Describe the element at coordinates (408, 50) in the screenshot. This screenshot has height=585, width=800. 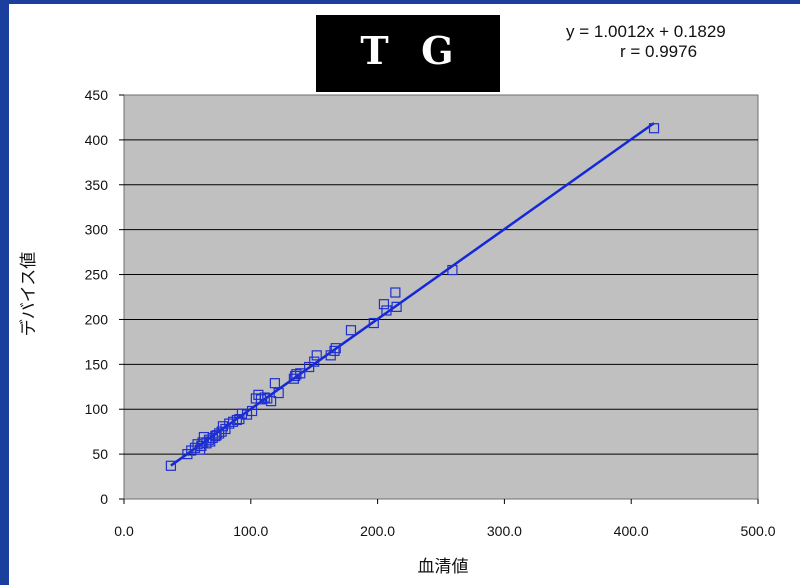
I see `chart-title: T G` at that location.